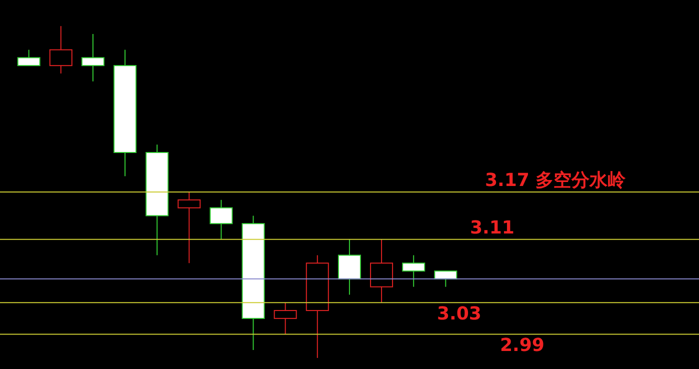  What do you see at coordinates (556, 181) in the screenshot?
I see `ref-line-label: 3.17 多空分水岭` at bounding box center [556, 181].